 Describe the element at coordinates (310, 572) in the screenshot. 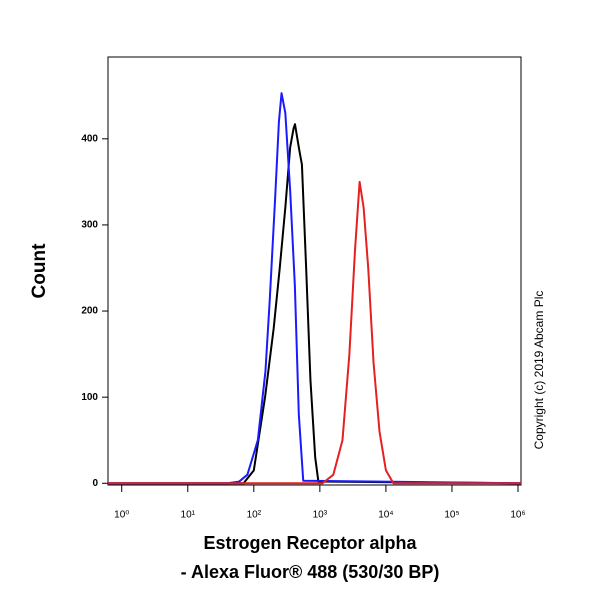

I see `x-axis-label: - Alexa Fluor® 488 (530/30 BP)` at that location.